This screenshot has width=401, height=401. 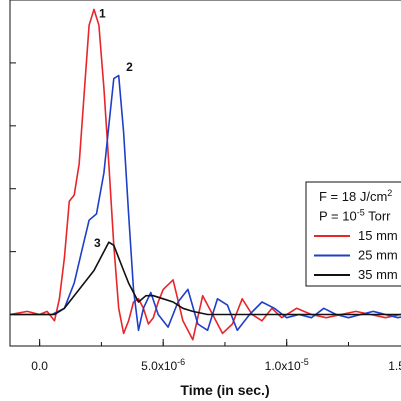 I want to click on legend-entry-3: 35 mm, so click(x=378, y=274).